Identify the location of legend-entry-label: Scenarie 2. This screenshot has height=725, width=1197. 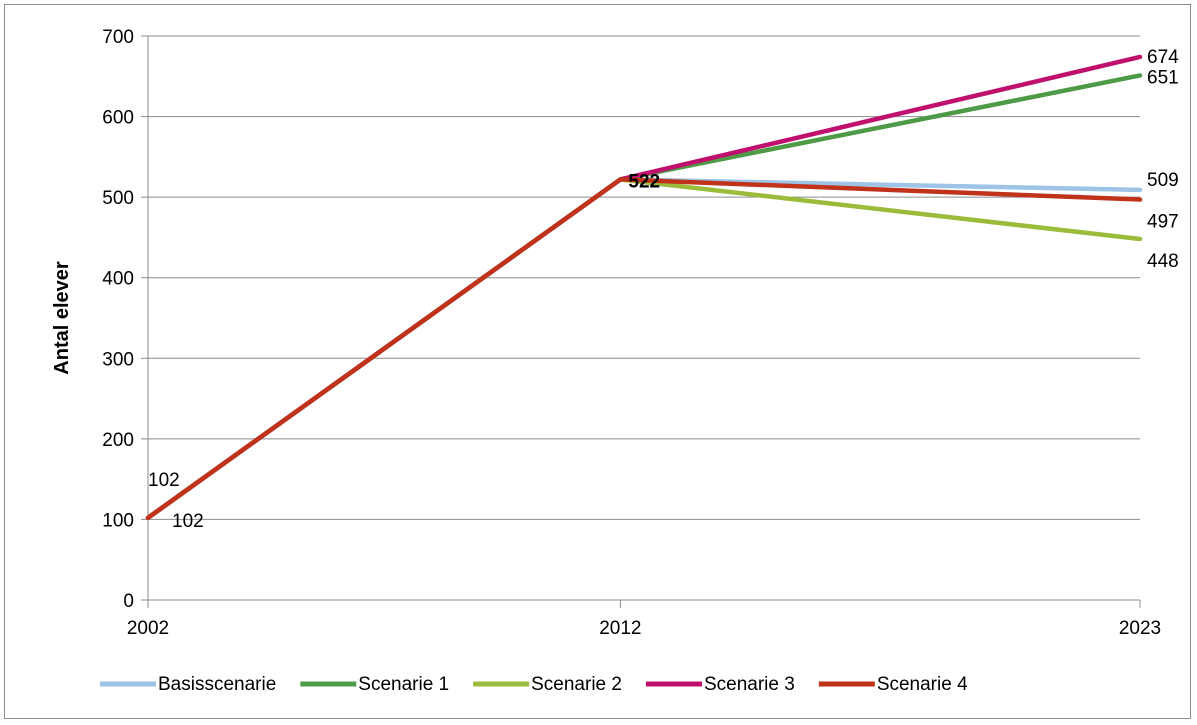
(576, 684).